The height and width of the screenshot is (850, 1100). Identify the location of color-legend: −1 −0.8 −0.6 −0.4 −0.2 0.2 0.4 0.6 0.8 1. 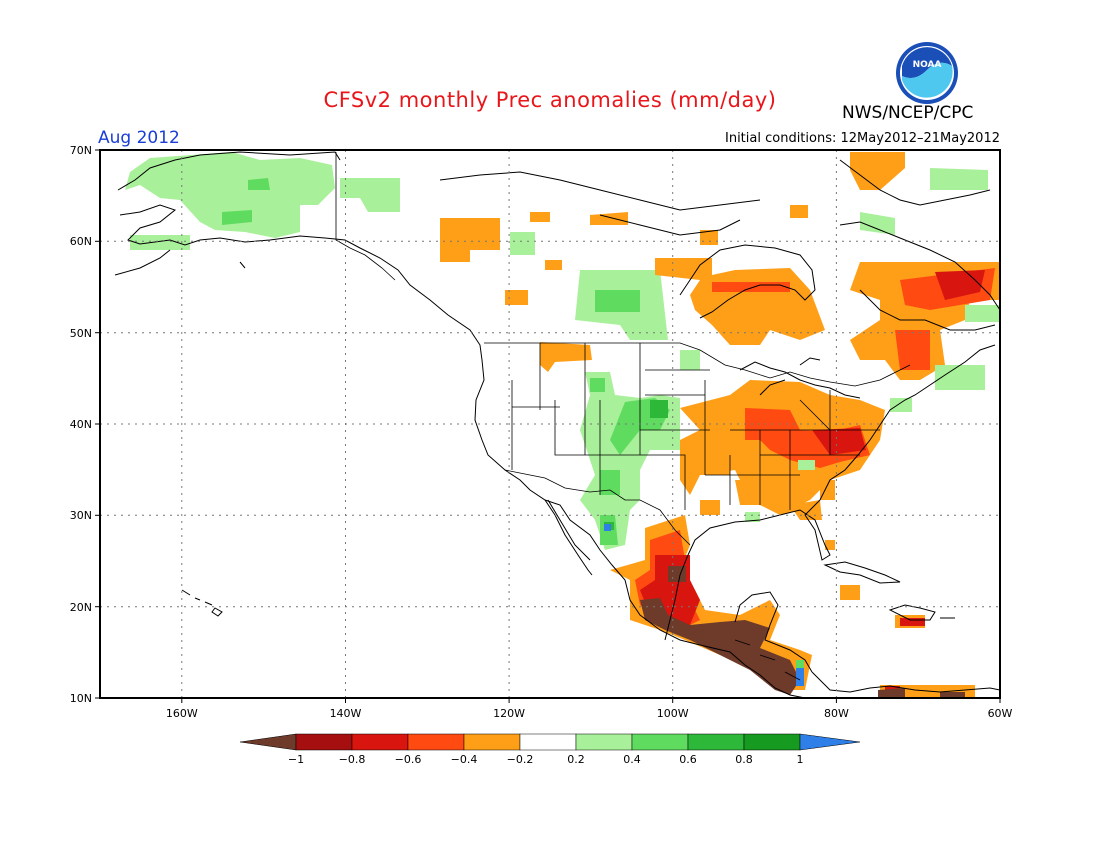
(550, 749).